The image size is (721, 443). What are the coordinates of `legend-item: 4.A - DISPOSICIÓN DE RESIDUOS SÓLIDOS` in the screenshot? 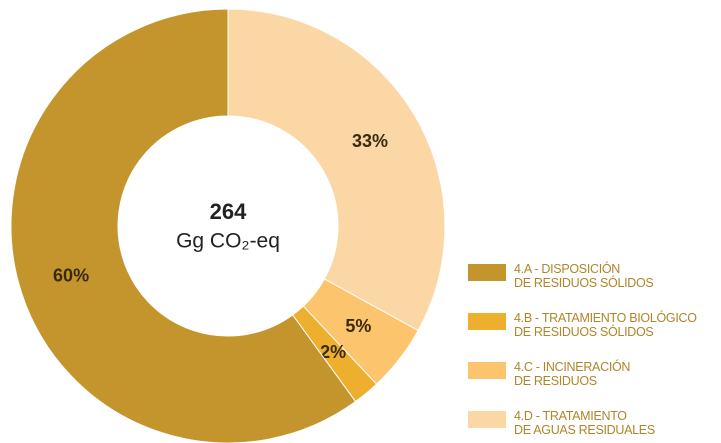 It's located at (594, 286).